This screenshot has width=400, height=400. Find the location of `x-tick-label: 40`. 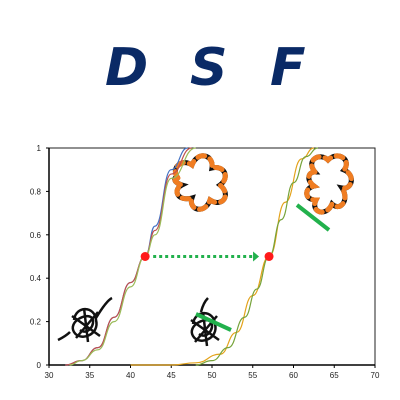

x-tick-label: 40 is located at coordinates (130, 375).